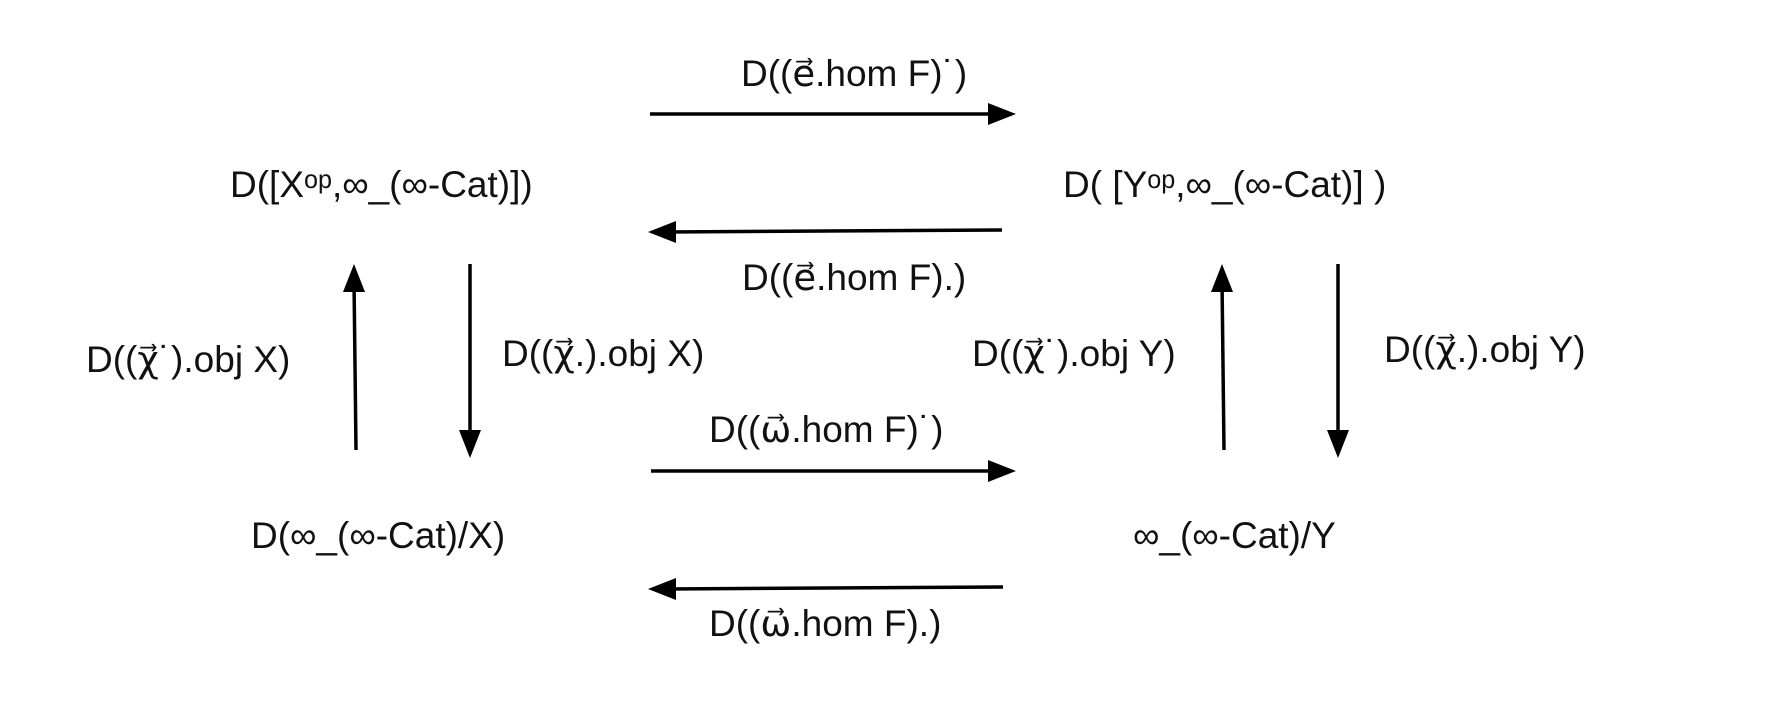 Image resolution: width=1772 pixels, height=712 pixels. Describe the element at coordinates (1338, 444) in the screenshot. I see `arrow-right-down-head` at that location.